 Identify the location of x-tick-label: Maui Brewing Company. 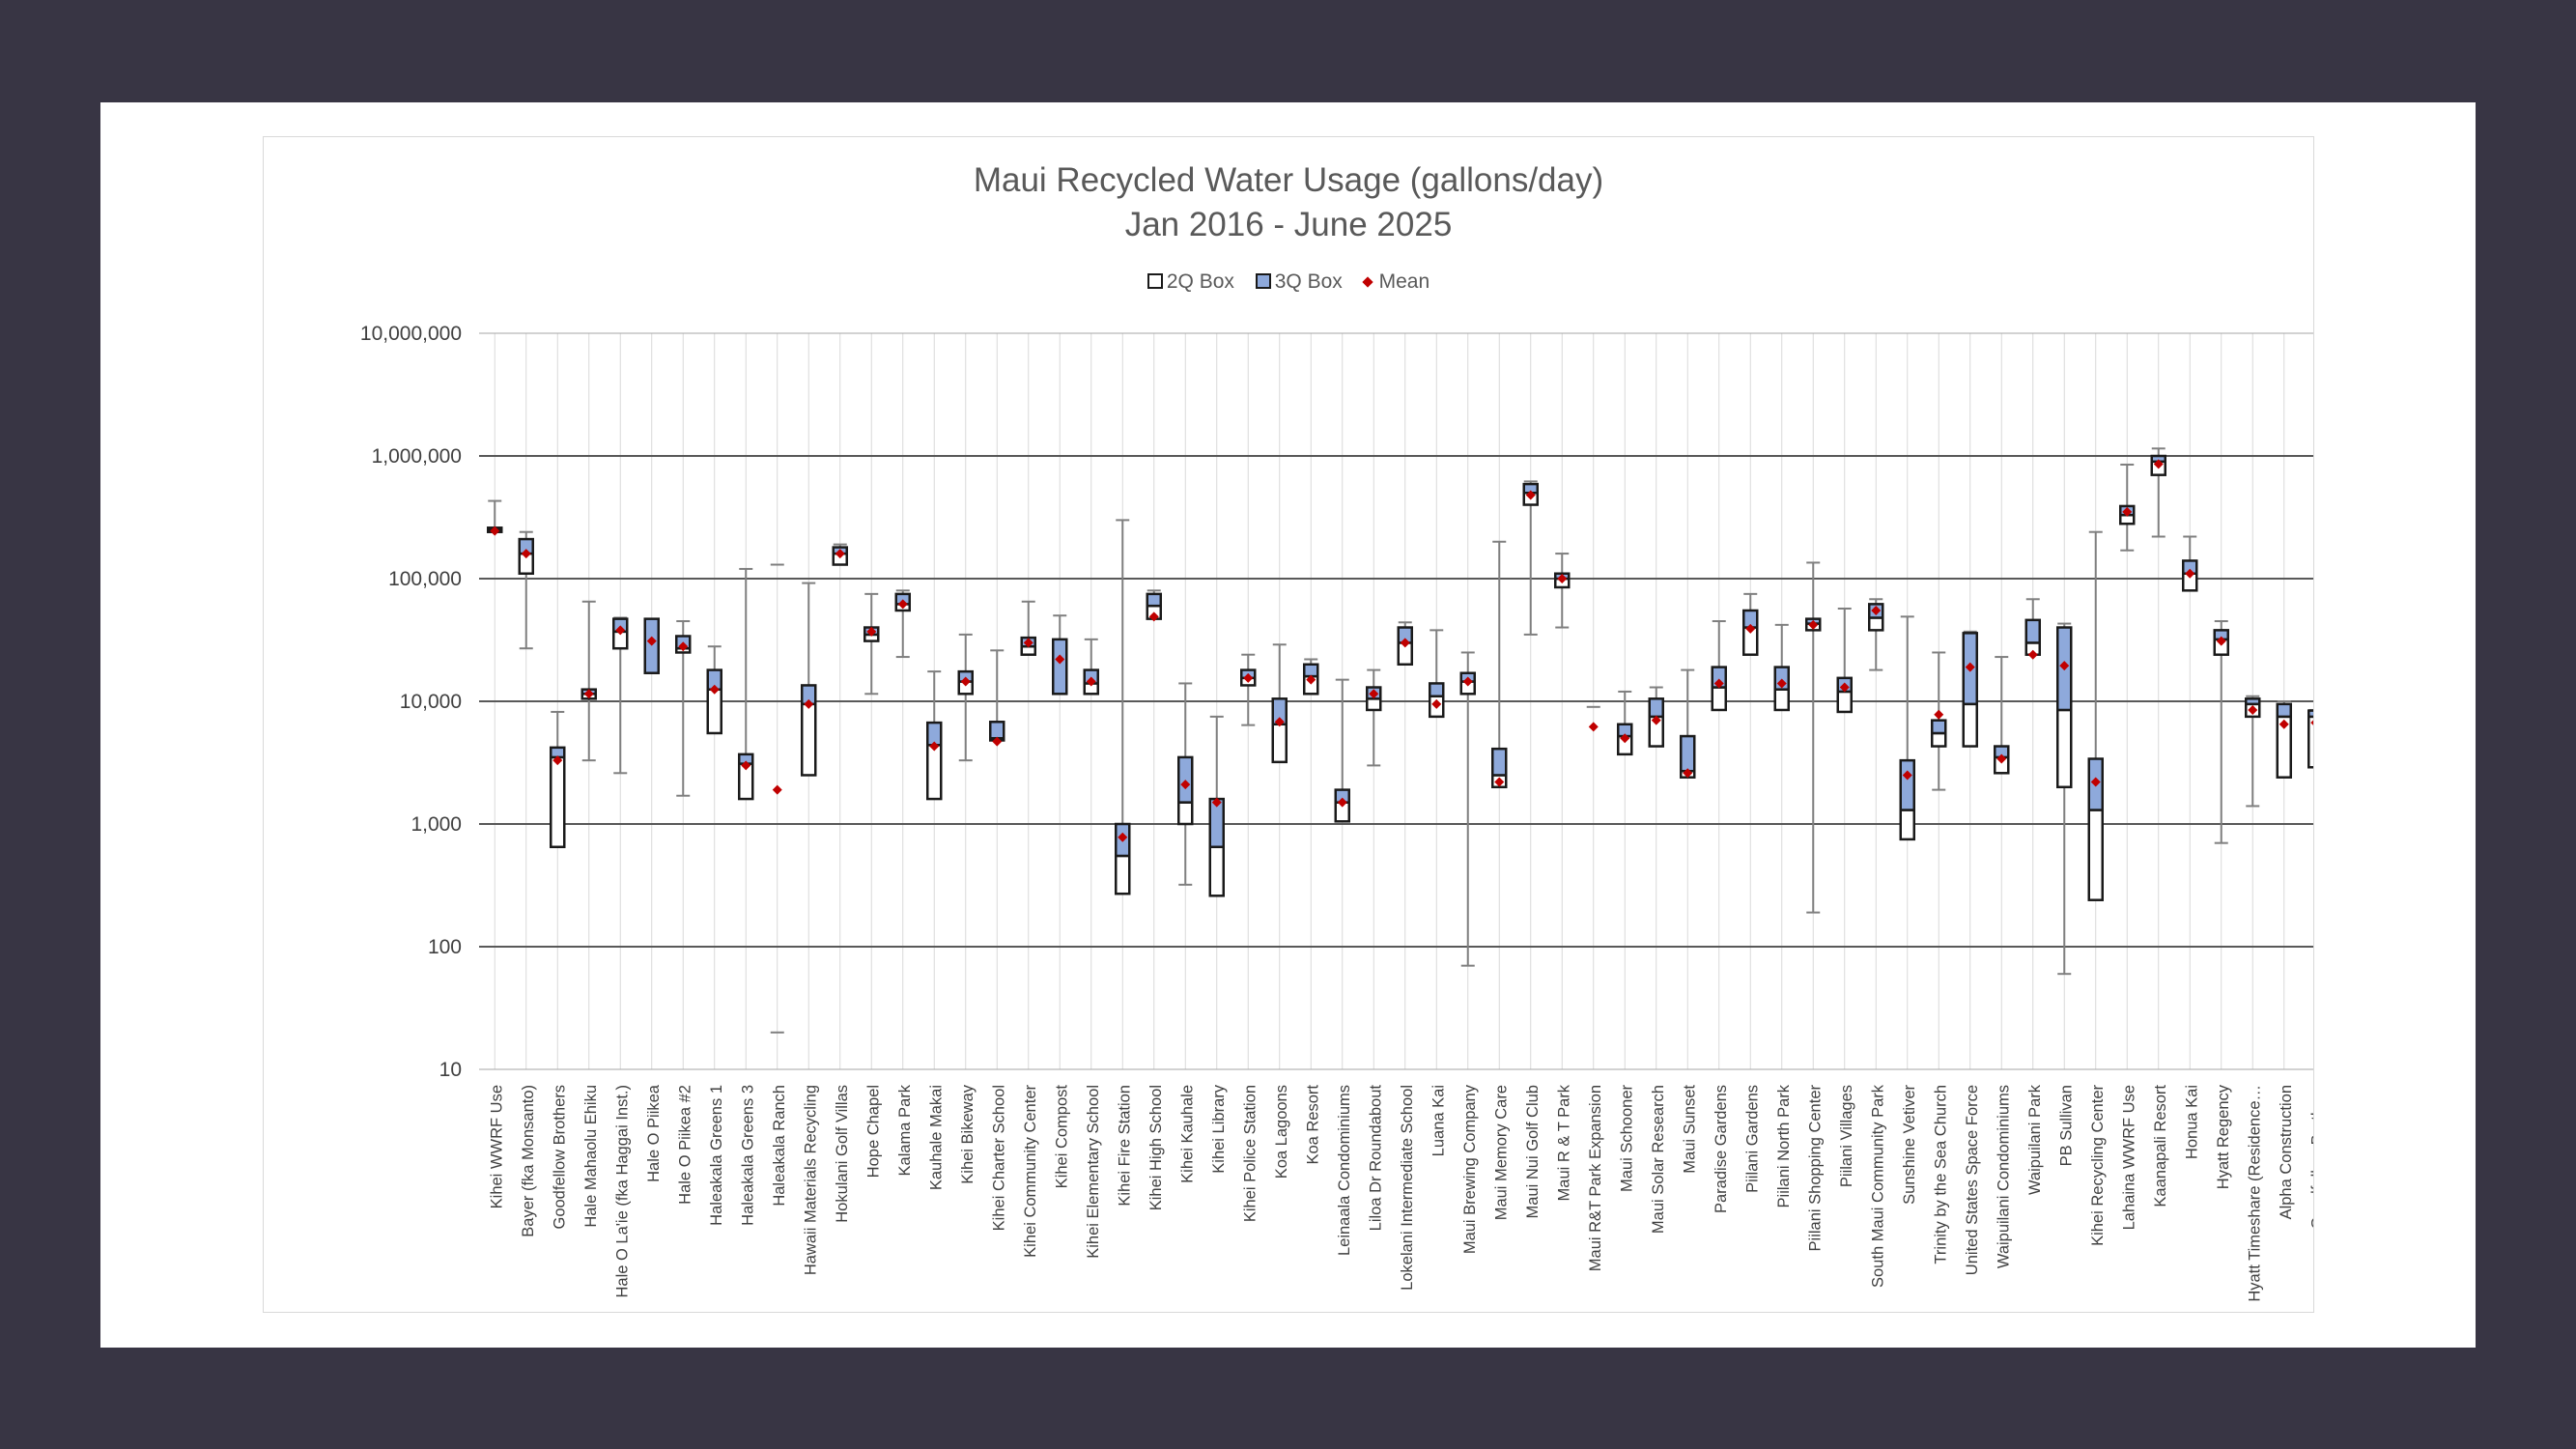
(1470, 1169).